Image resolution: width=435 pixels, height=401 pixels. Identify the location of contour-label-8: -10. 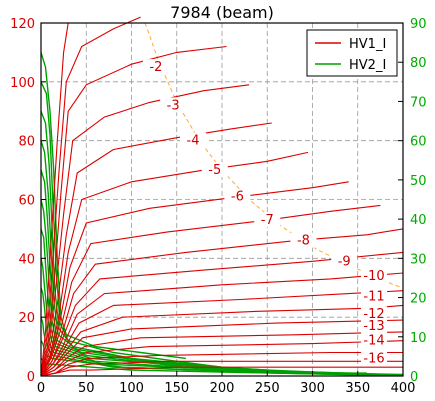
(373, 276).